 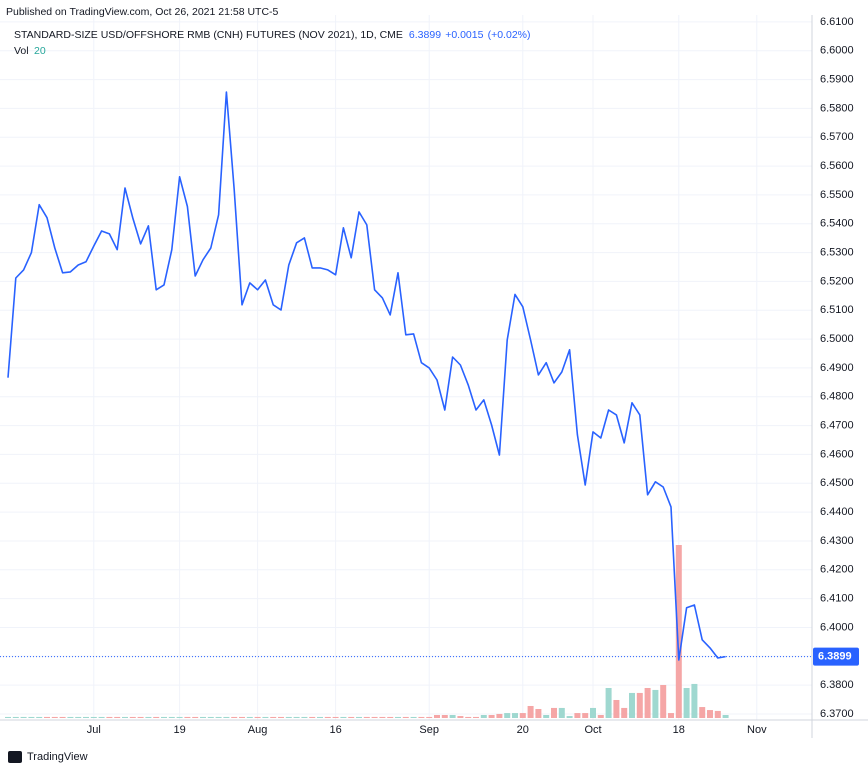 What do you see at coordinates (21, 51) in the screenshot?
I see `volume-name: Vol` at bounding box center [21, 51].